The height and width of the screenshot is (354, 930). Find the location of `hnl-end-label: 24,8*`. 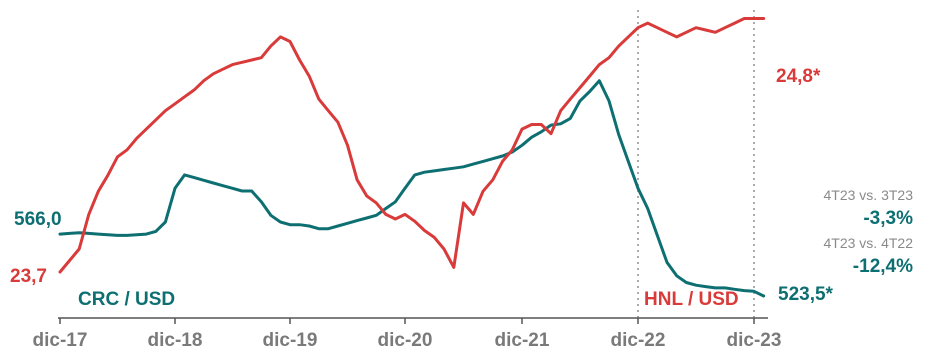

hnl-end-label: 24,8* is located at coordinates (798, 76).